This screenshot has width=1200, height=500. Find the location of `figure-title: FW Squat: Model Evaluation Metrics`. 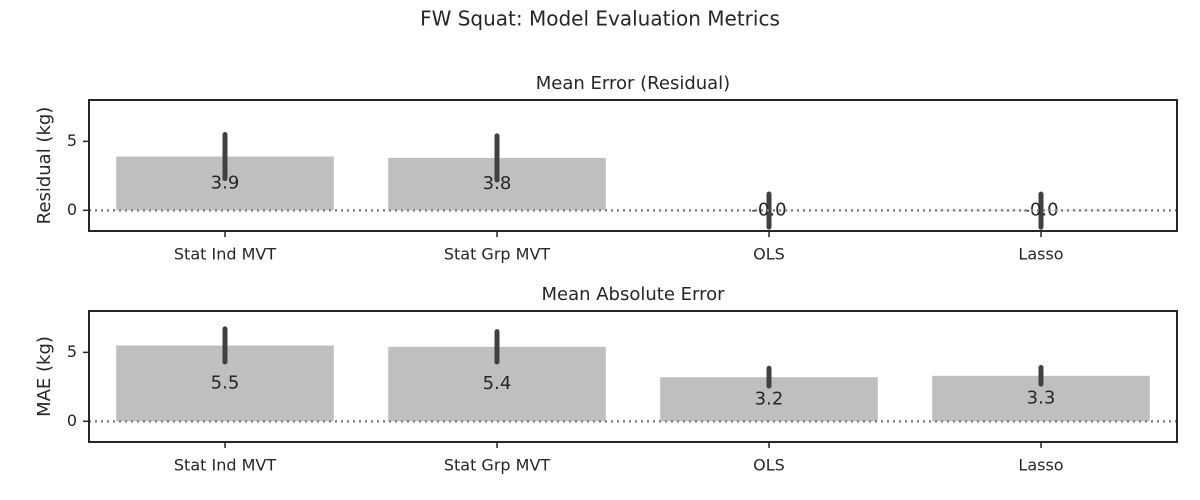

figure-title: FW Squat: Model Evaluation Metrics is located at coordinates (600, 19).